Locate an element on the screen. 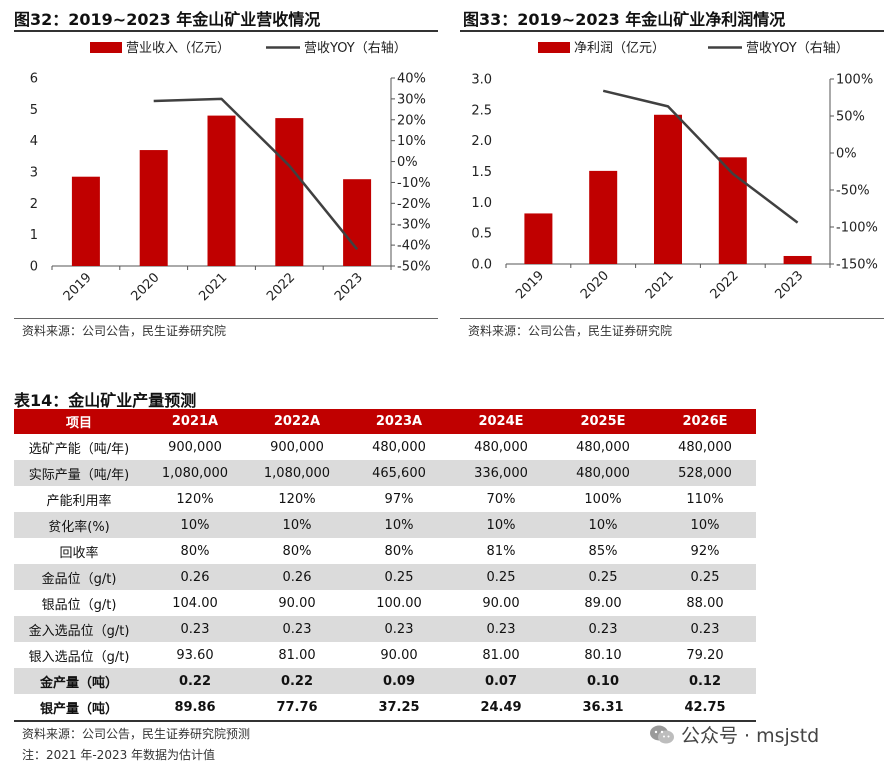 The image size is (894, 767). value-cell: 93.60 is located at coordinates (195, 655).